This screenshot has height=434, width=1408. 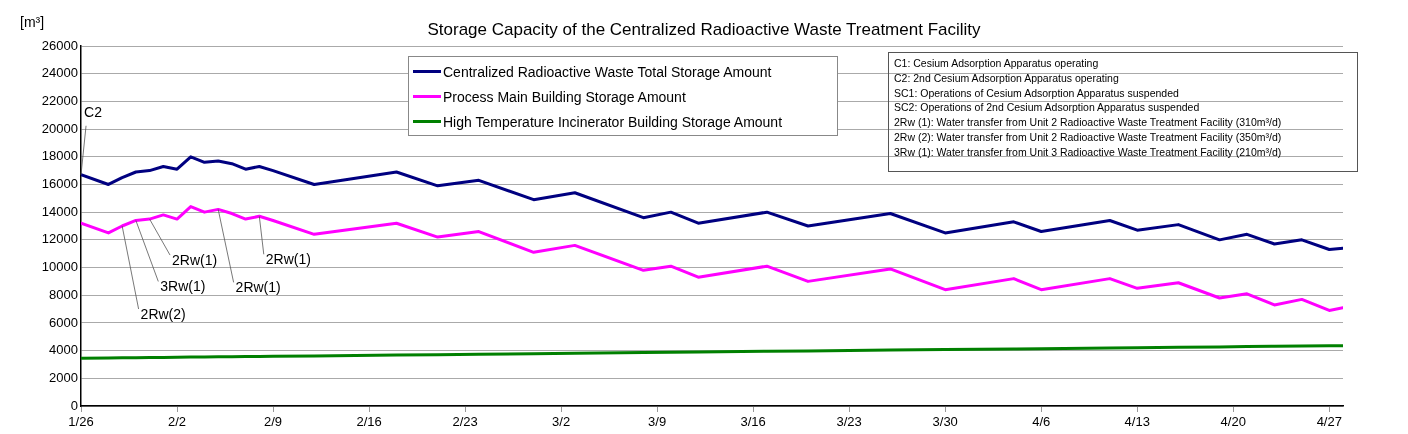 I want to click on y-tick-label: 18000, so click(x=59, y=156).